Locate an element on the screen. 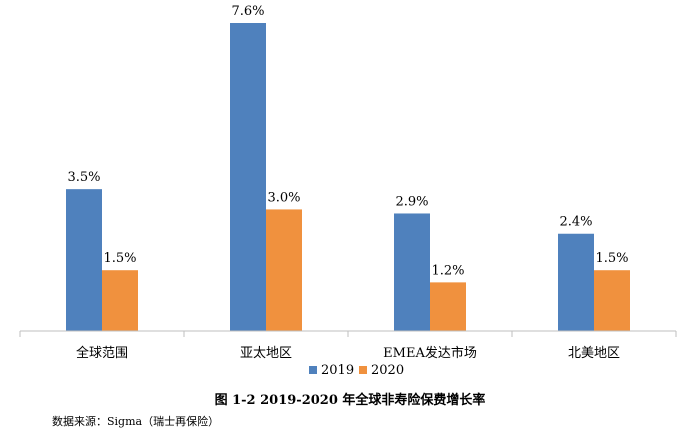  data-label-2020-1: 3.0% is located at coordinates (283, 197).